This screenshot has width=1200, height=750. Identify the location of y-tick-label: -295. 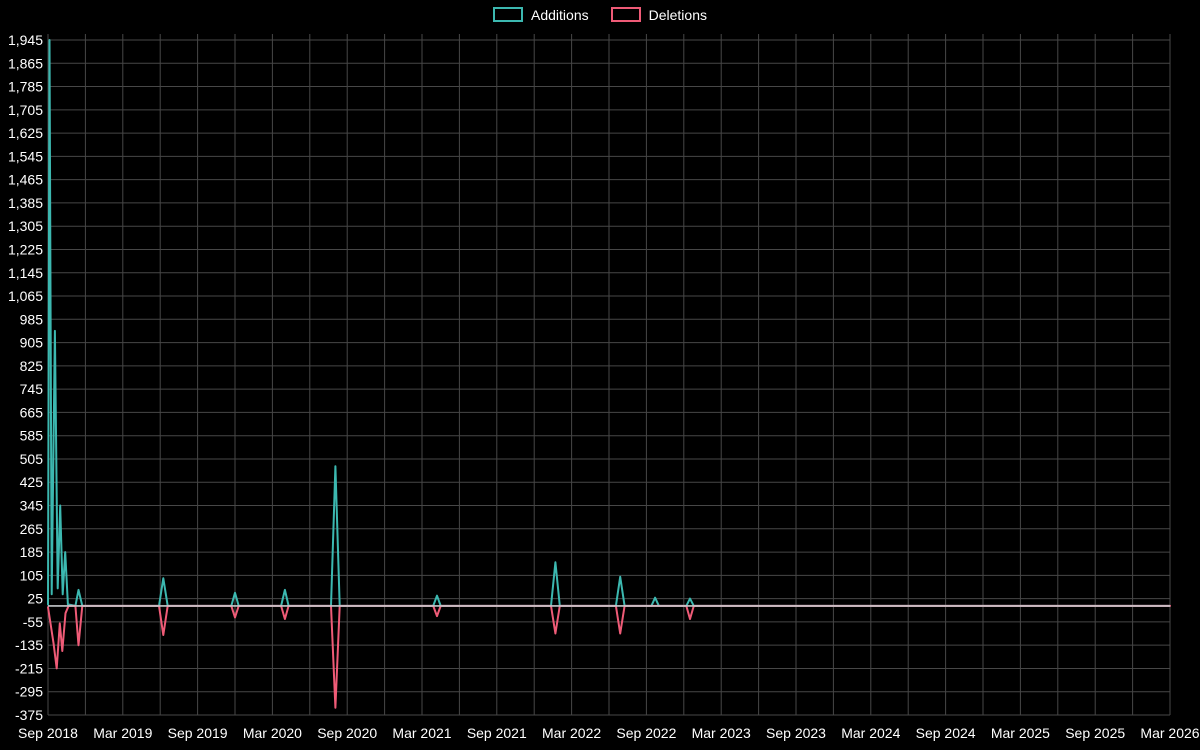
(29, 692).